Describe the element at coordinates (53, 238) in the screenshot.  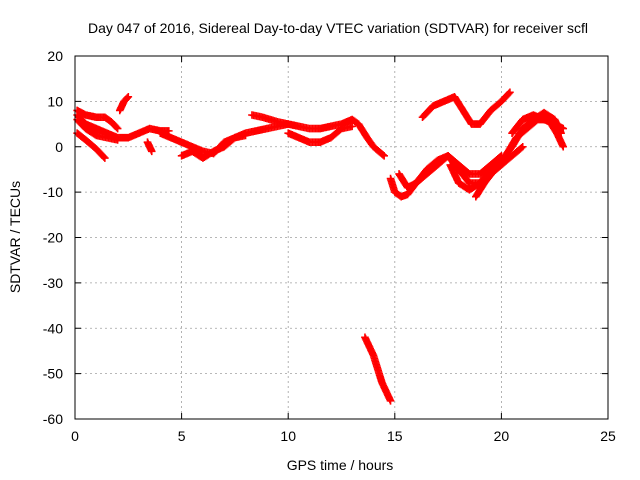
I see `y-tick-label: -20` at that location.